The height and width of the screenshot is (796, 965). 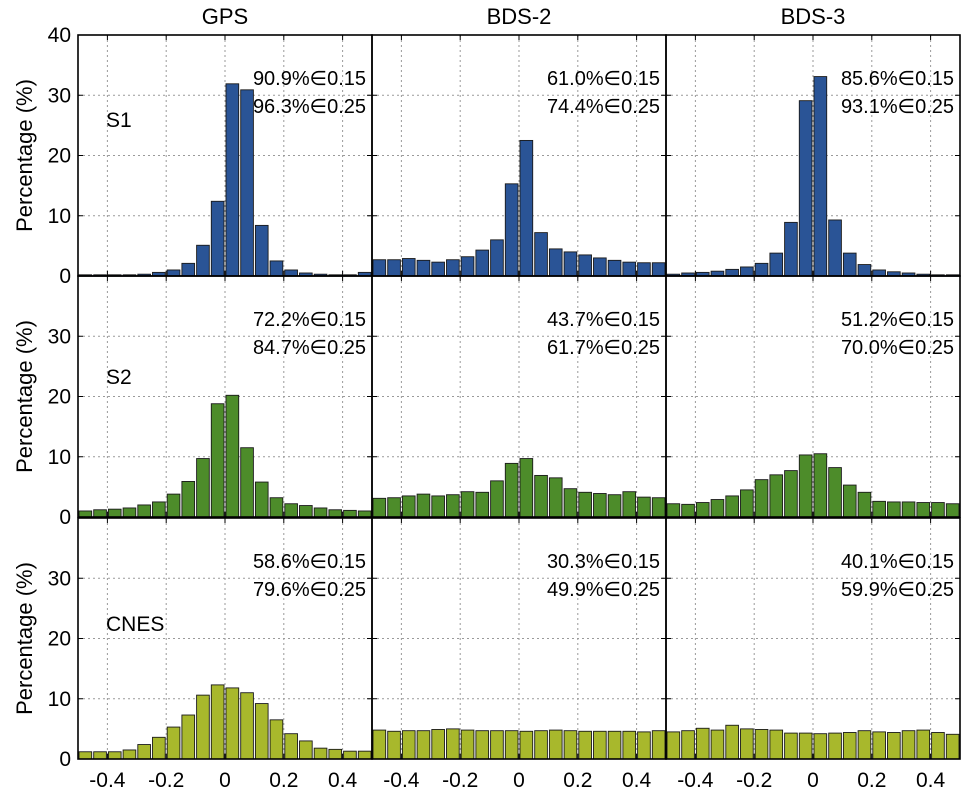 I want to click on stat-annotation-015: 43.7%∈0.15, so click(x=603, y=320).